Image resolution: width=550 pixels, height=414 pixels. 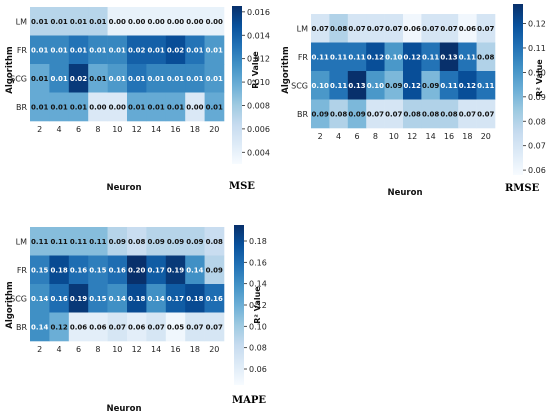 I want to click on colorbar-gradient, so click(x=237, y=85).